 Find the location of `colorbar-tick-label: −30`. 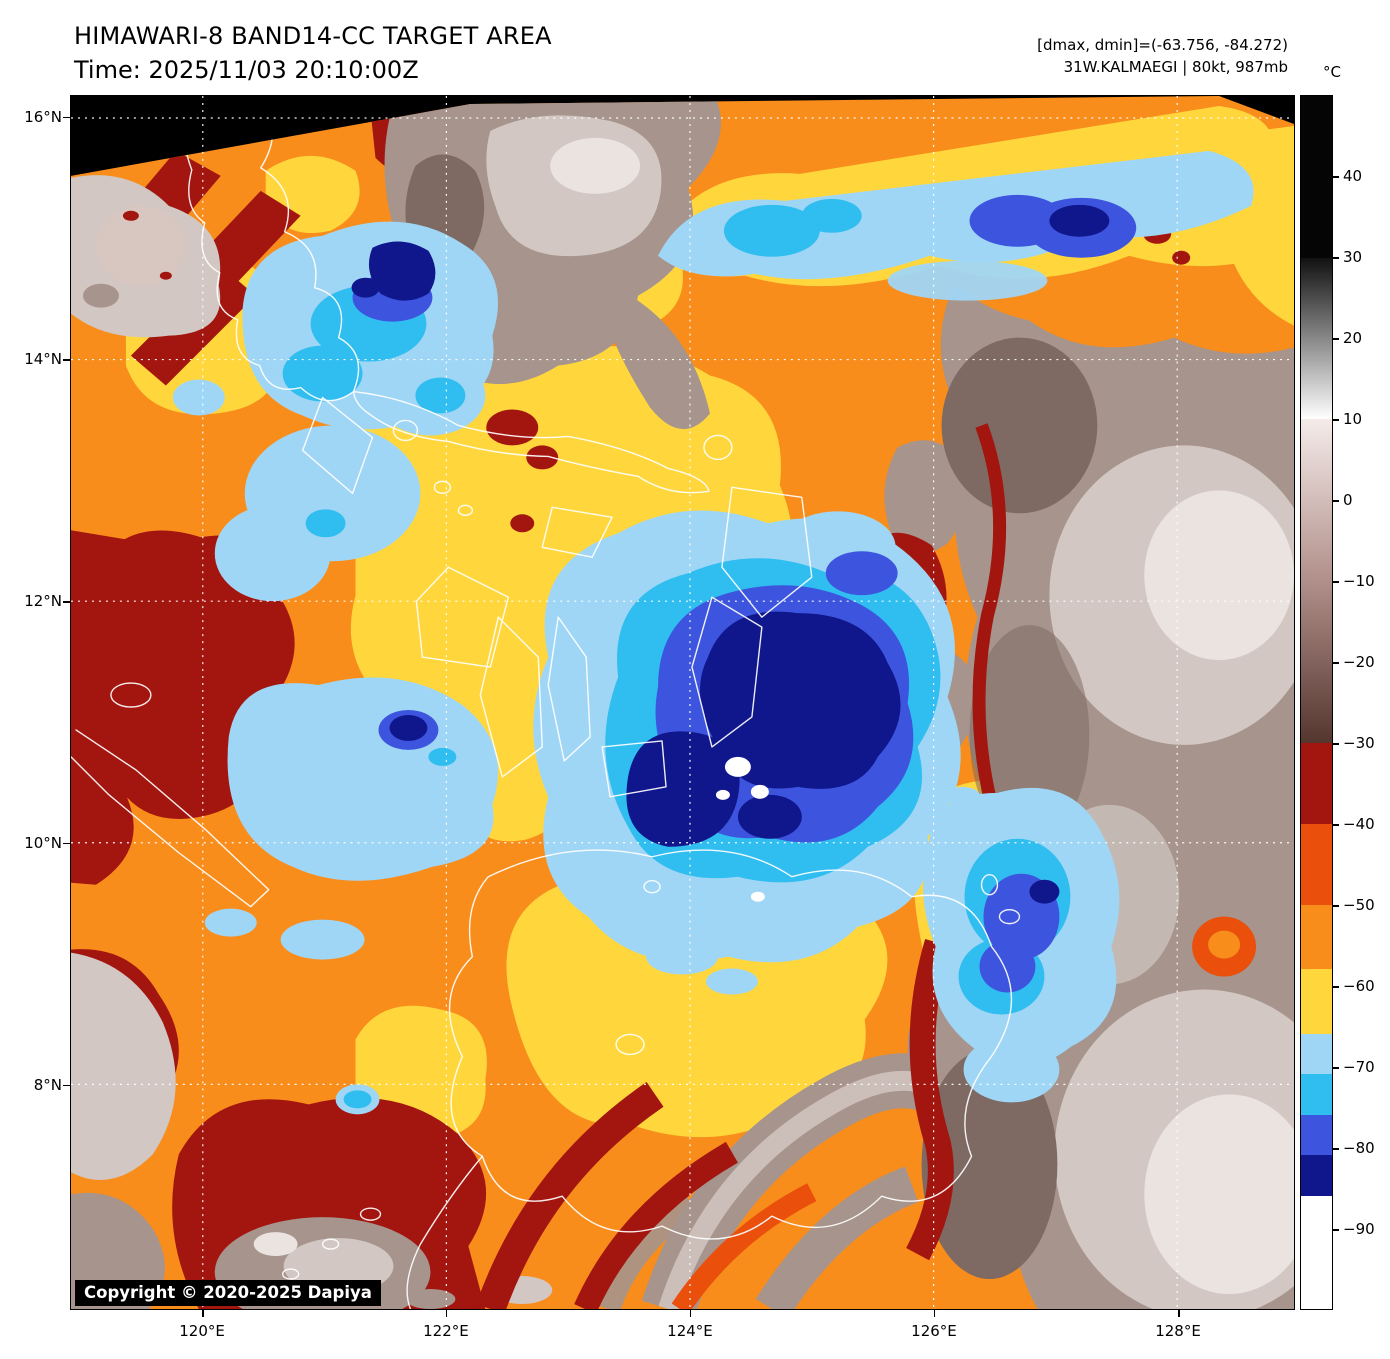

colorbar-tick-label: −30 is located at coordinates (1359, 743).